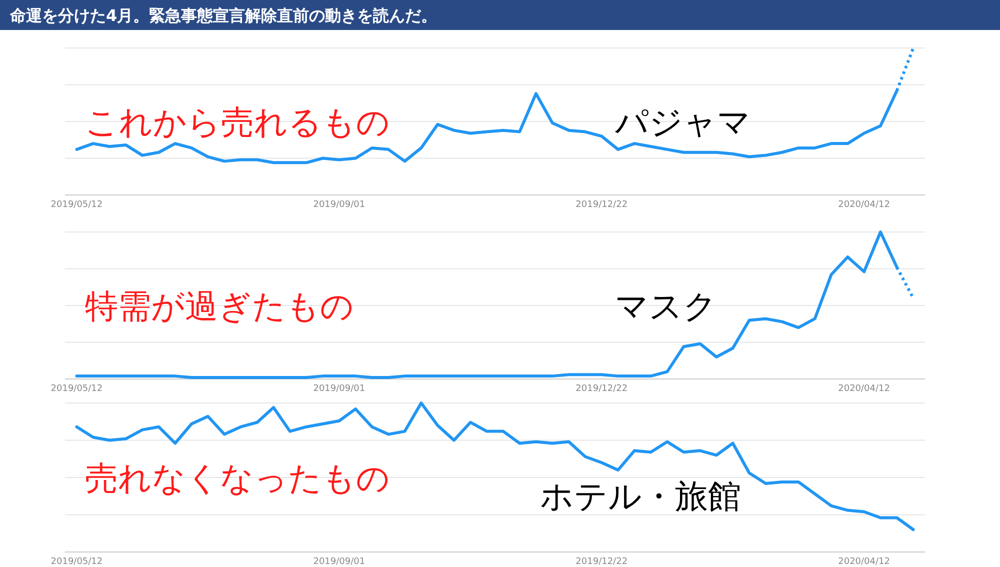 The height and width of the screenshot is (567, 1000). What do you see at coordinates (682, 122) in the screenshot?
I see `annotation: パジャマ` at bounding box center [682, 122].